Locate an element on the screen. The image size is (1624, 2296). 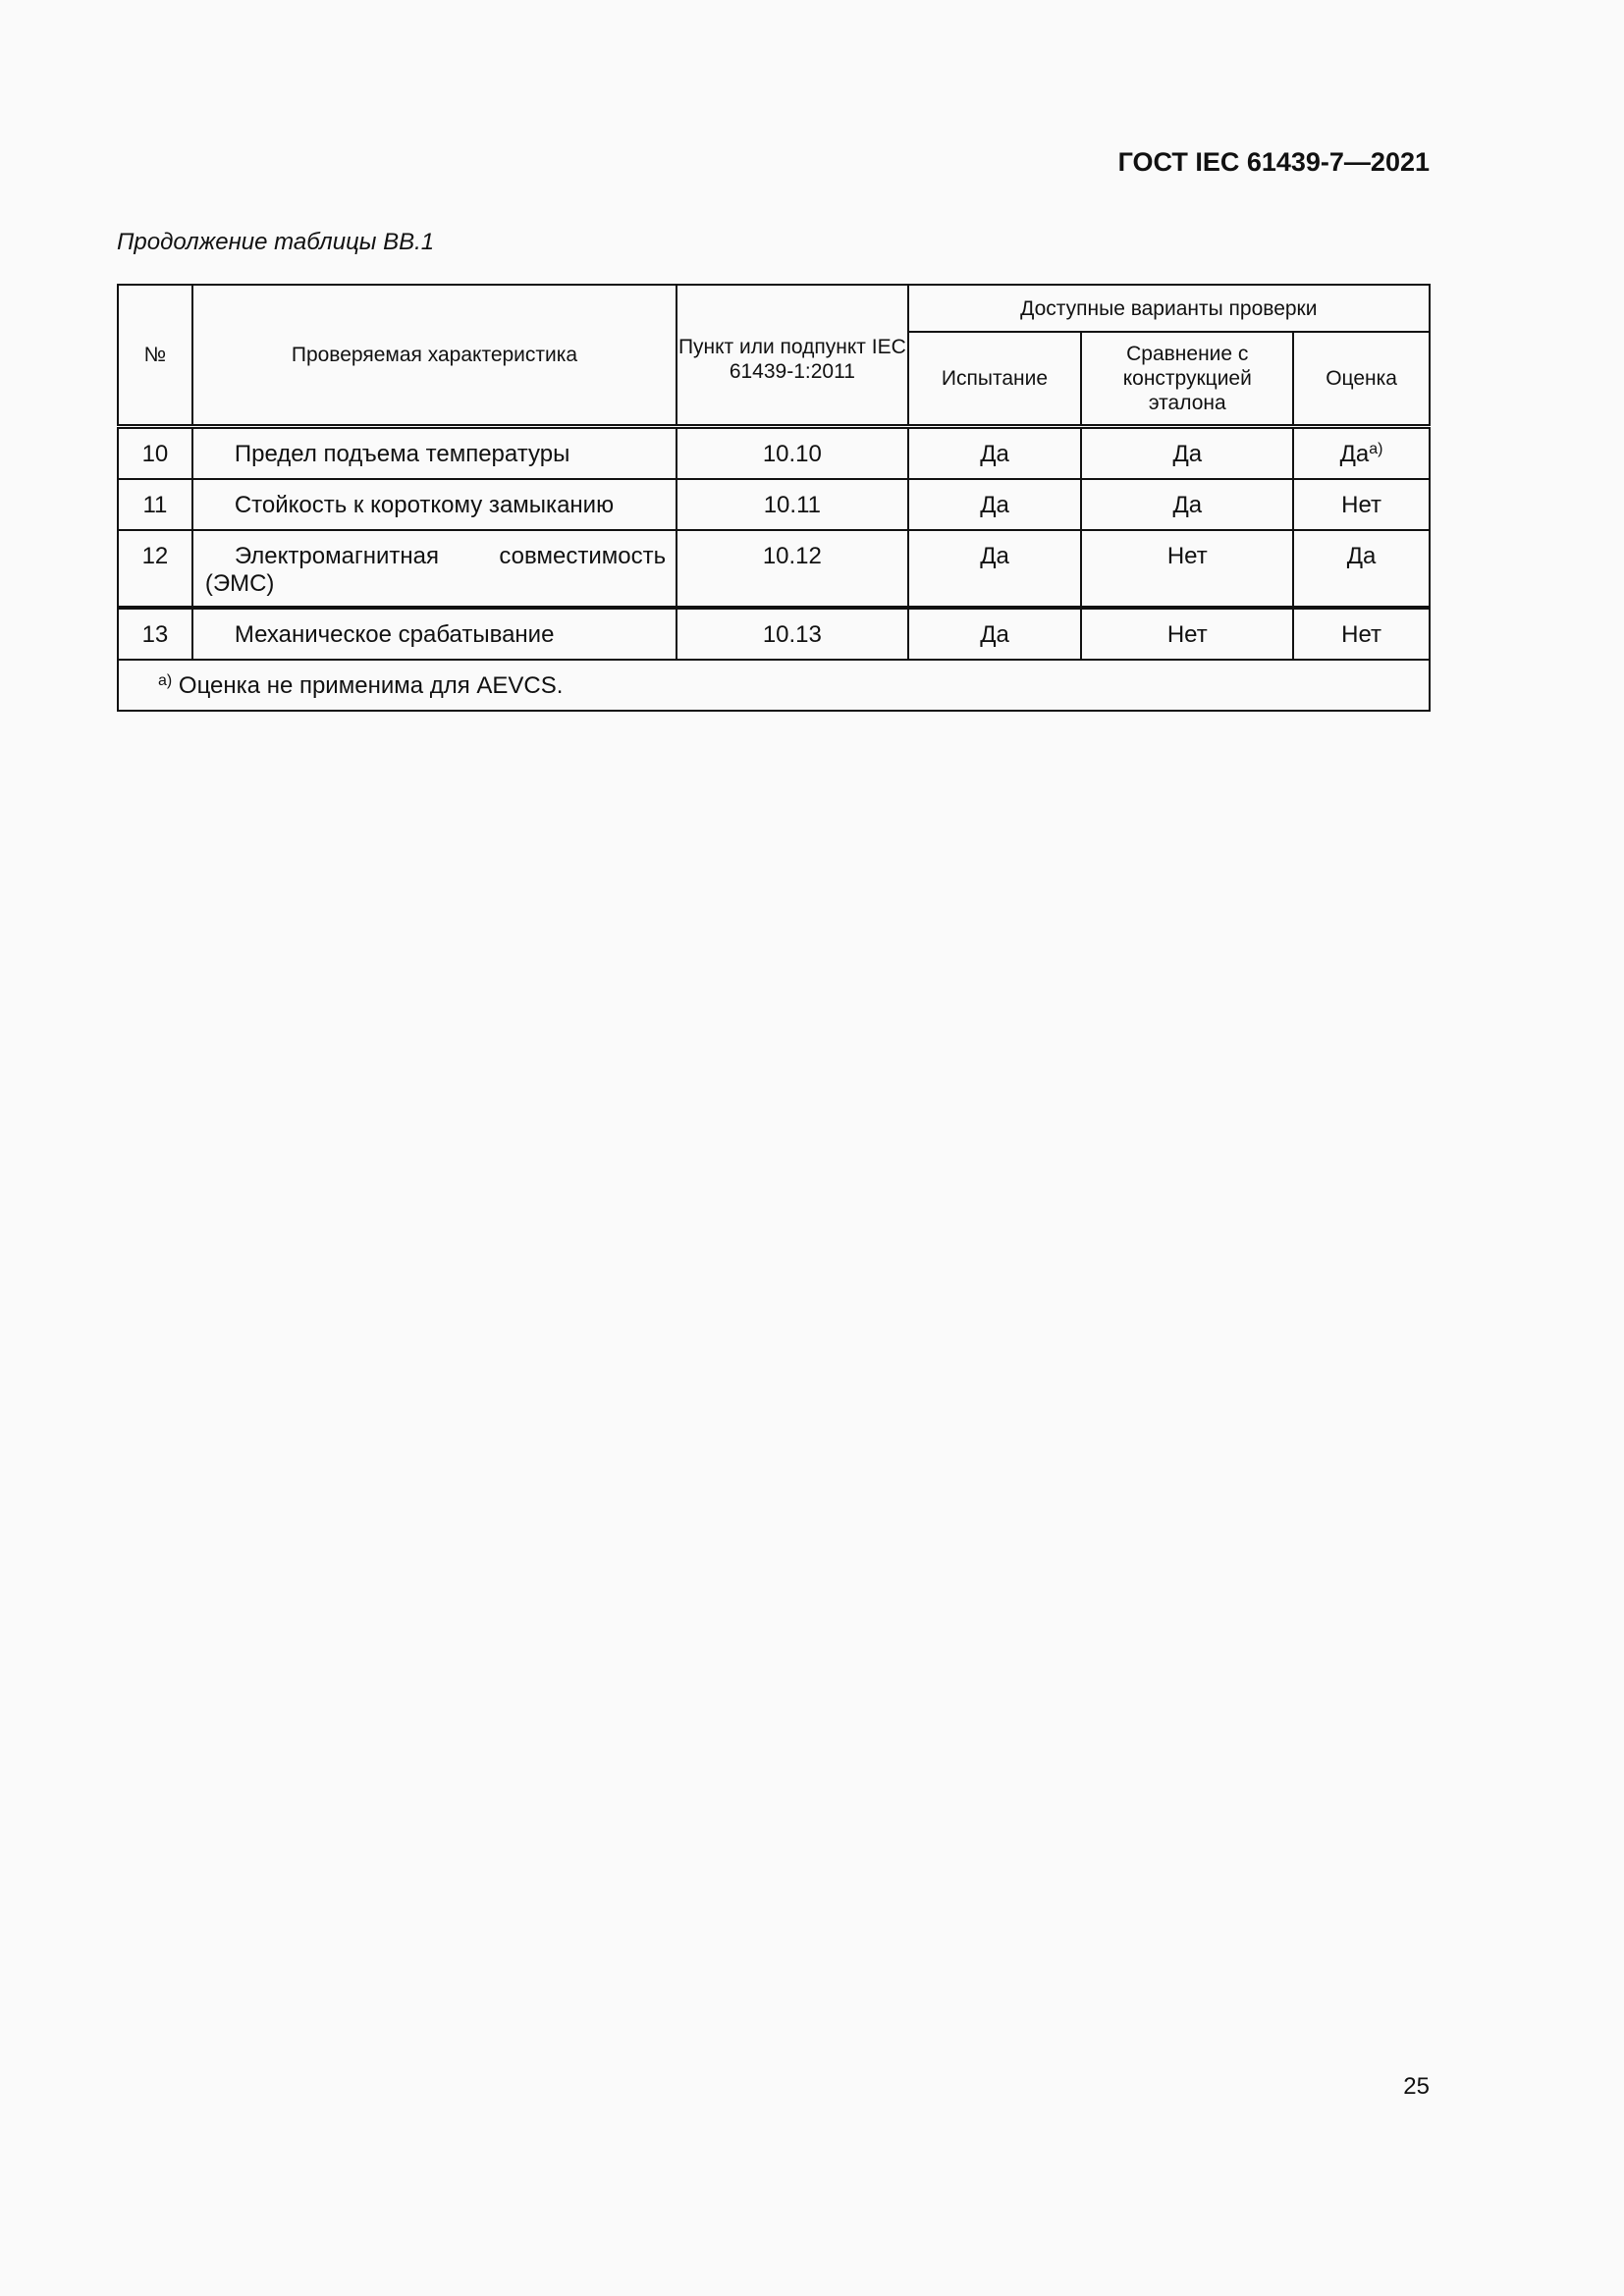
footnote-row: a) Оценка не применима для AEVCS. is located at coordinates (774, 685).